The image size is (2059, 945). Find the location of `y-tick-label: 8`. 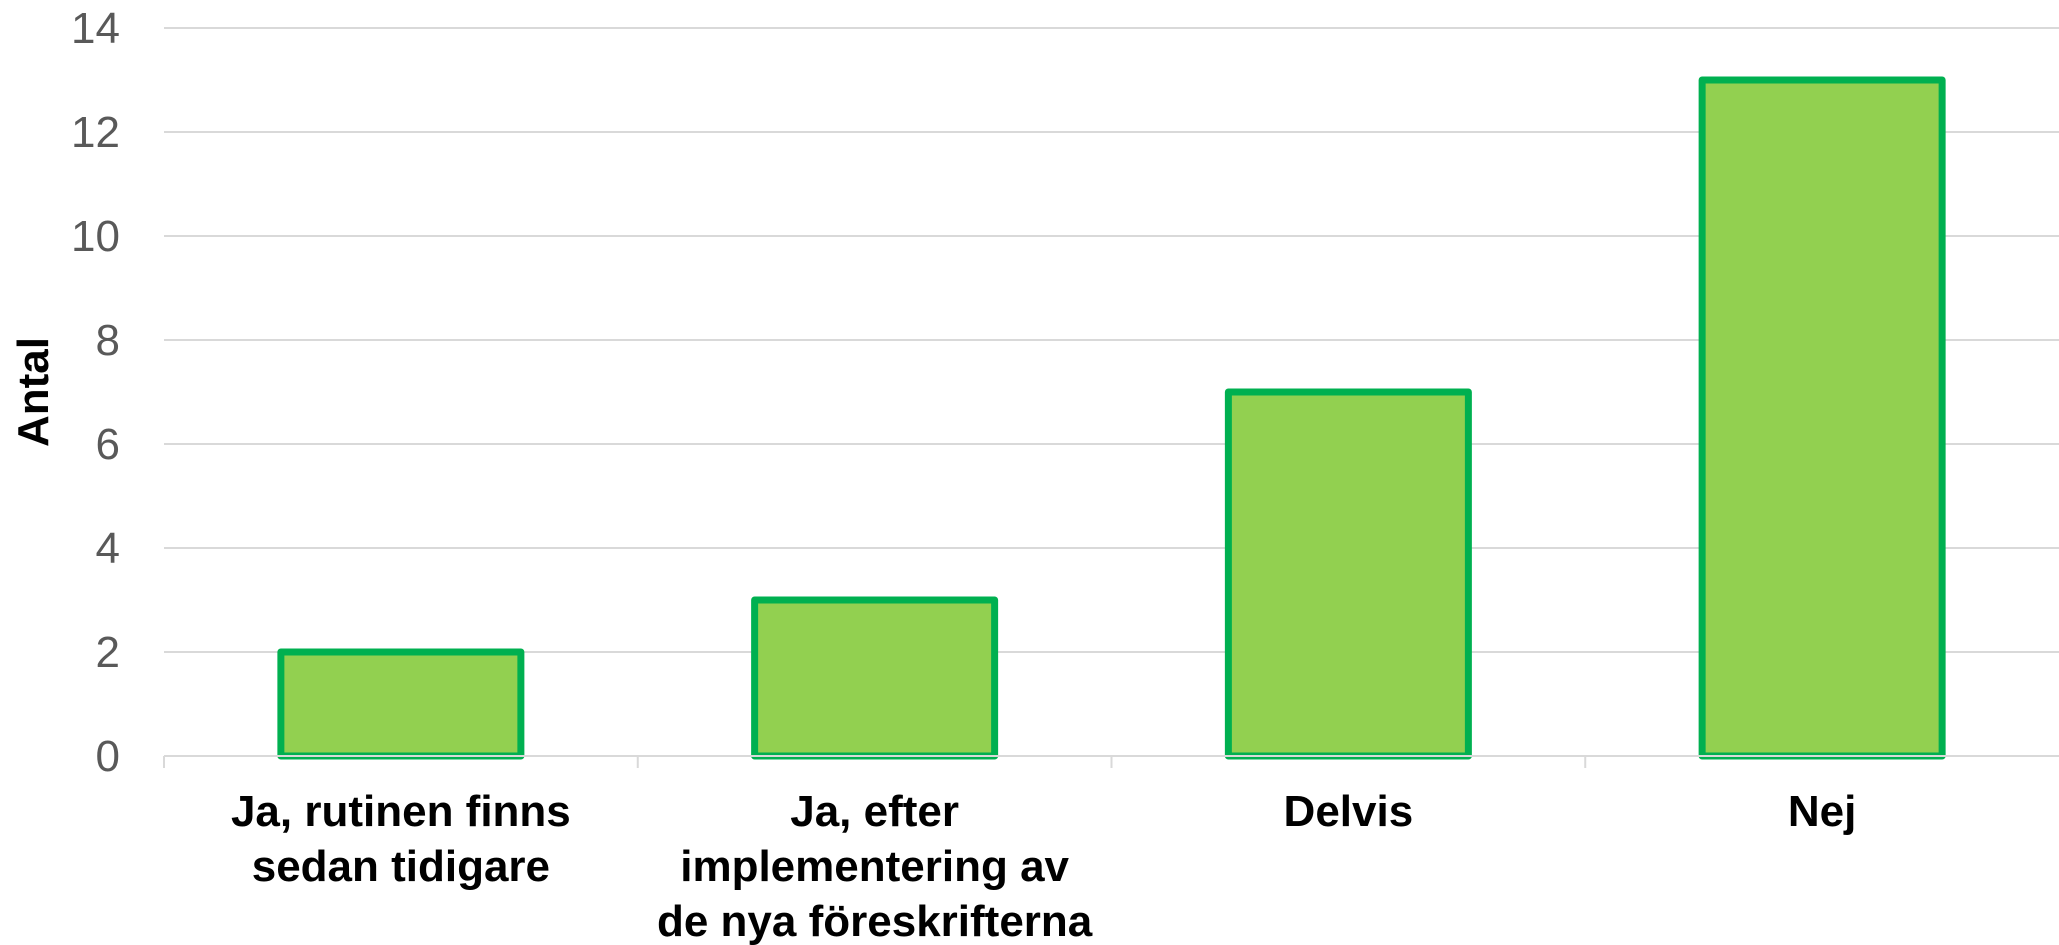

y-tick-label: 8 is located at coordinates (108, 340).